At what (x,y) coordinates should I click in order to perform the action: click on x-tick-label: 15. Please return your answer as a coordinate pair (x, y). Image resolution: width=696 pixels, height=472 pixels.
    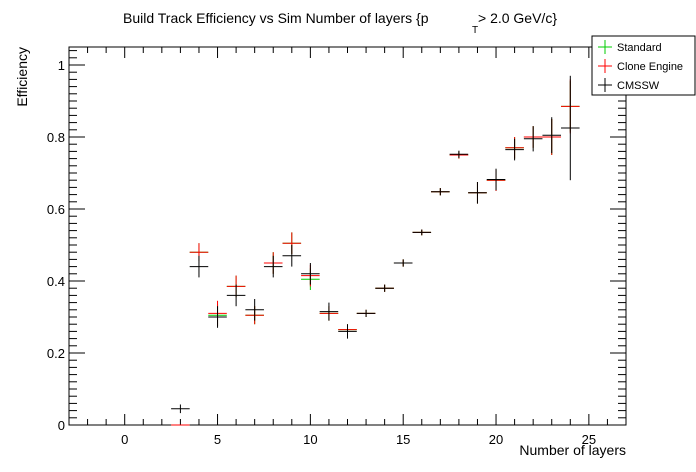
    Looking at the image, I should click on (403, 439).